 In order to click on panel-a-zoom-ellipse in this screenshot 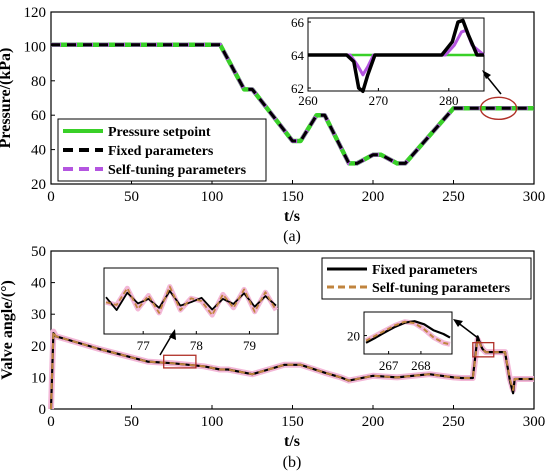, I will do `click(498, 108)`.